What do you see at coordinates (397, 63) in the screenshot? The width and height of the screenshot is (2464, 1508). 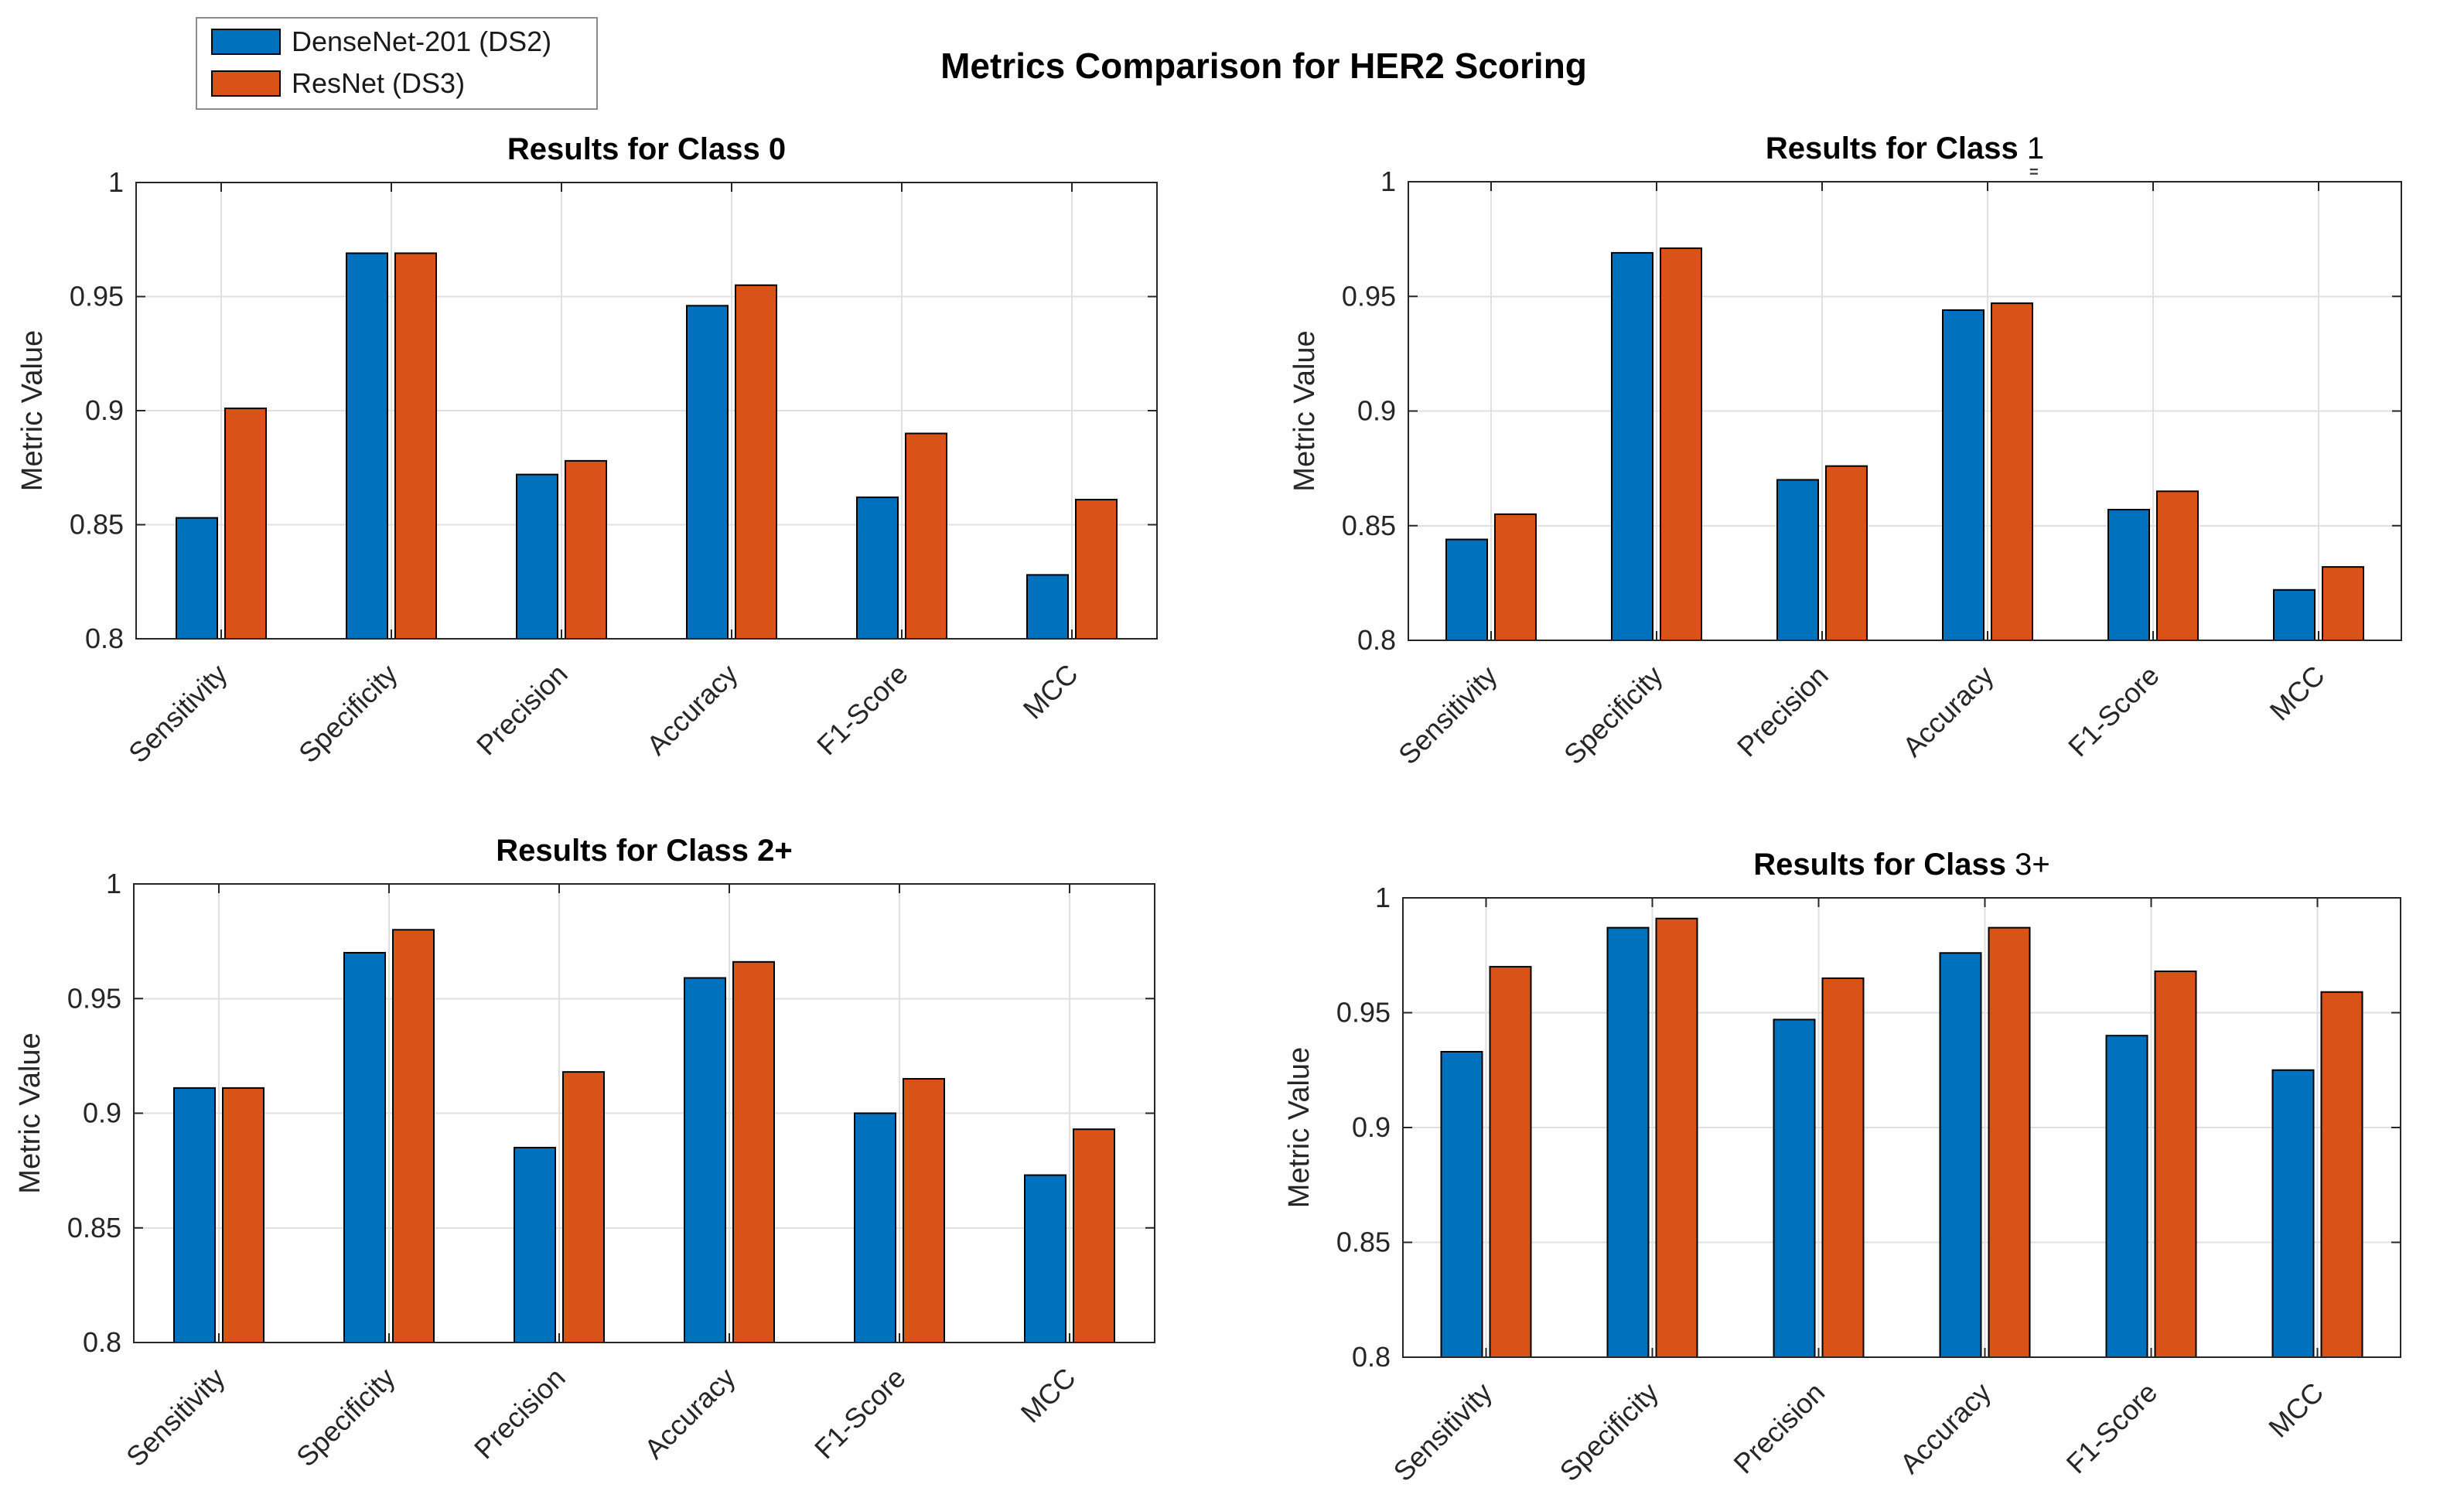 I see `legend: DenseNet-201 (DS2) ResNet (DS3)` at bounding box center [397, 63].